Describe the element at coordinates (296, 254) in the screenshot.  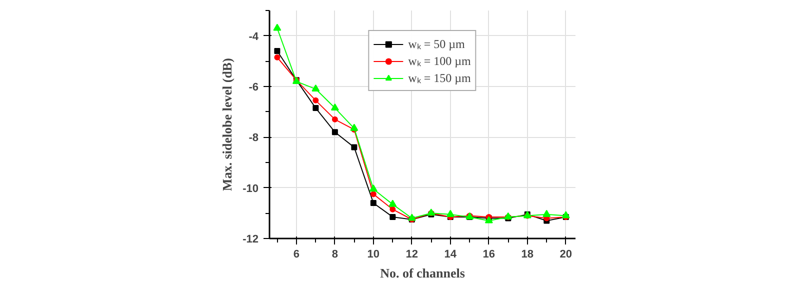
I see `x-tick-label: 6` at that location.